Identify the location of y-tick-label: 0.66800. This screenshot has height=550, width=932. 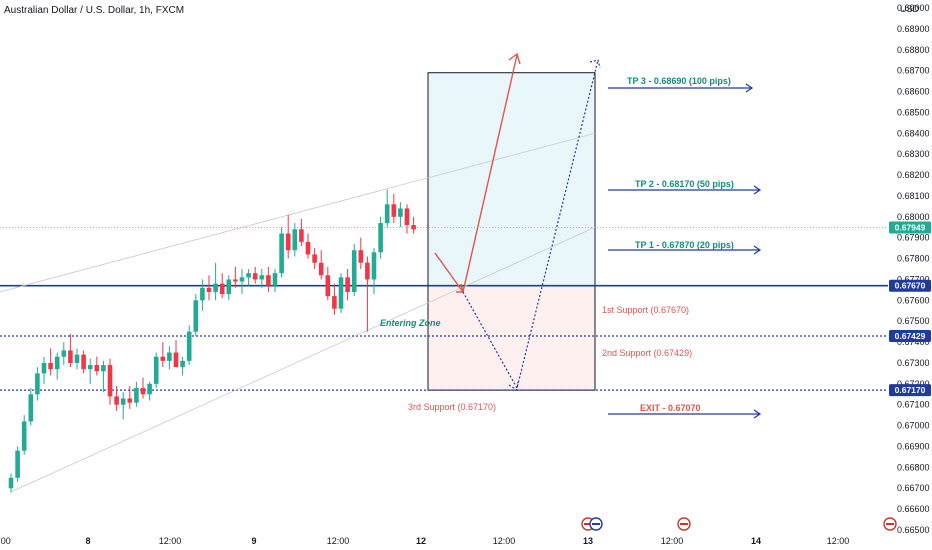
(913, 467).